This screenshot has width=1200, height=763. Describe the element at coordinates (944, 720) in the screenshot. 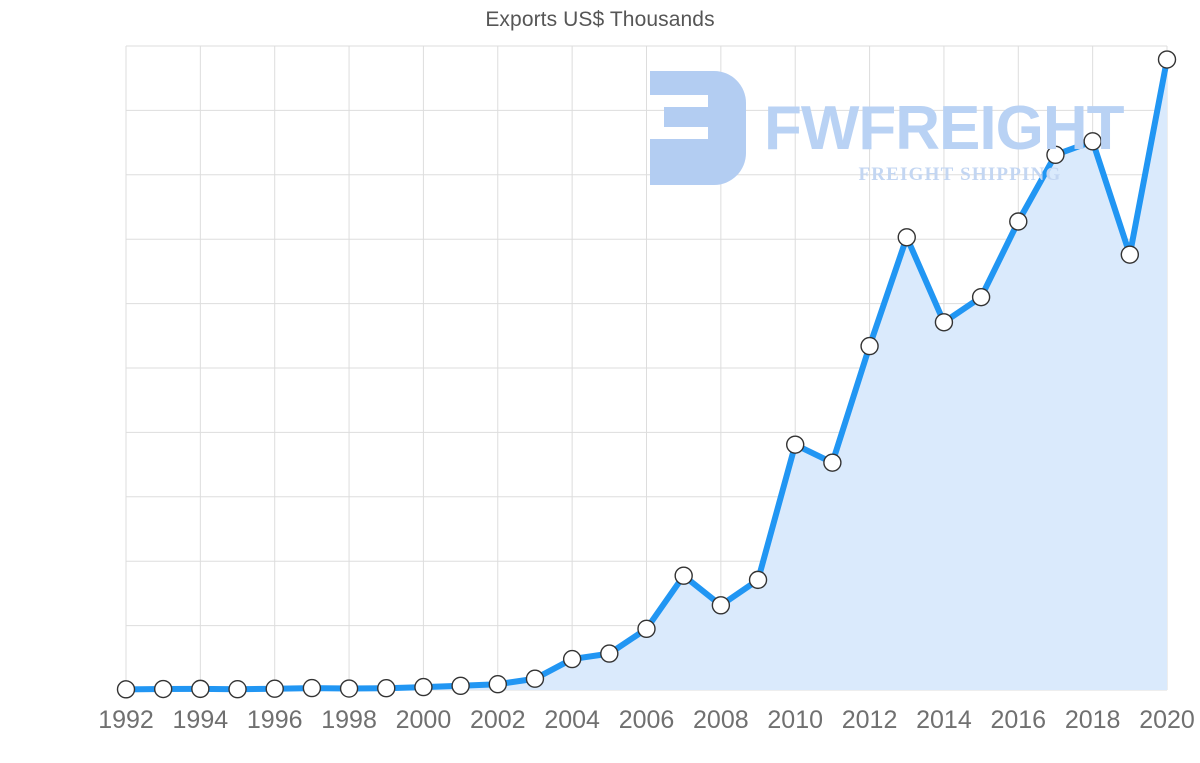

I see `x-axis-tick-label: 2014` at that location.